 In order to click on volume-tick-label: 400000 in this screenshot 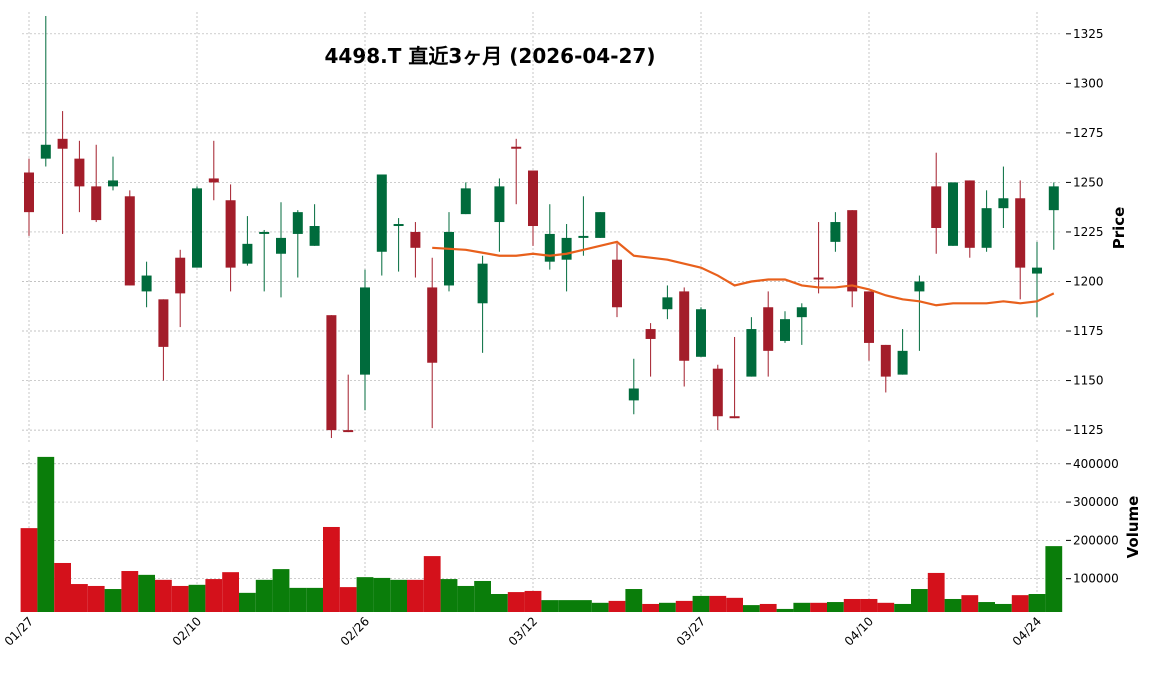, I will do `click(1096, 464)`.